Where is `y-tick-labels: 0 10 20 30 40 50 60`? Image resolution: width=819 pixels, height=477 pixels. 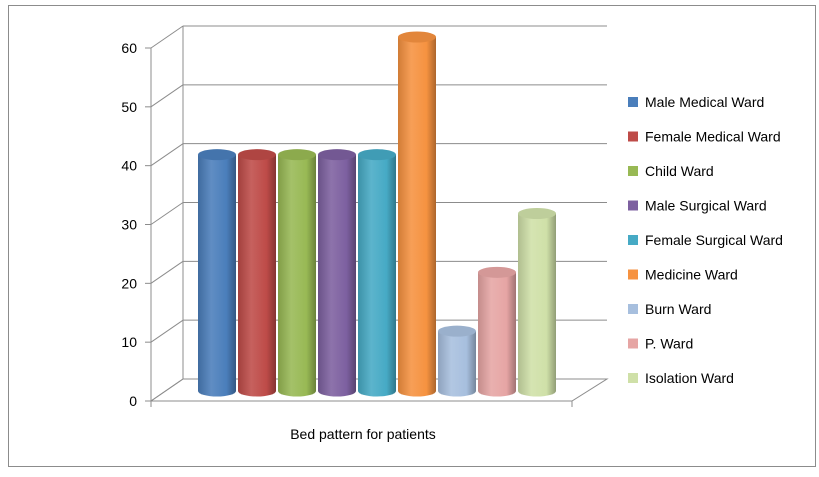
y-tick-labels: 0 10 20 30 40 50 60 is located at coordinates (129, 224).